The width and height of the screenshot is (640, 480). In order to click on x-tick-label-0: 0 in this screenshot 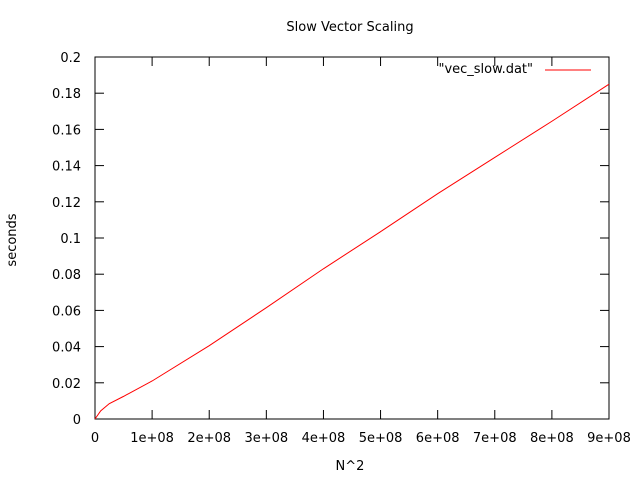, I will do `click(95, 438)`.